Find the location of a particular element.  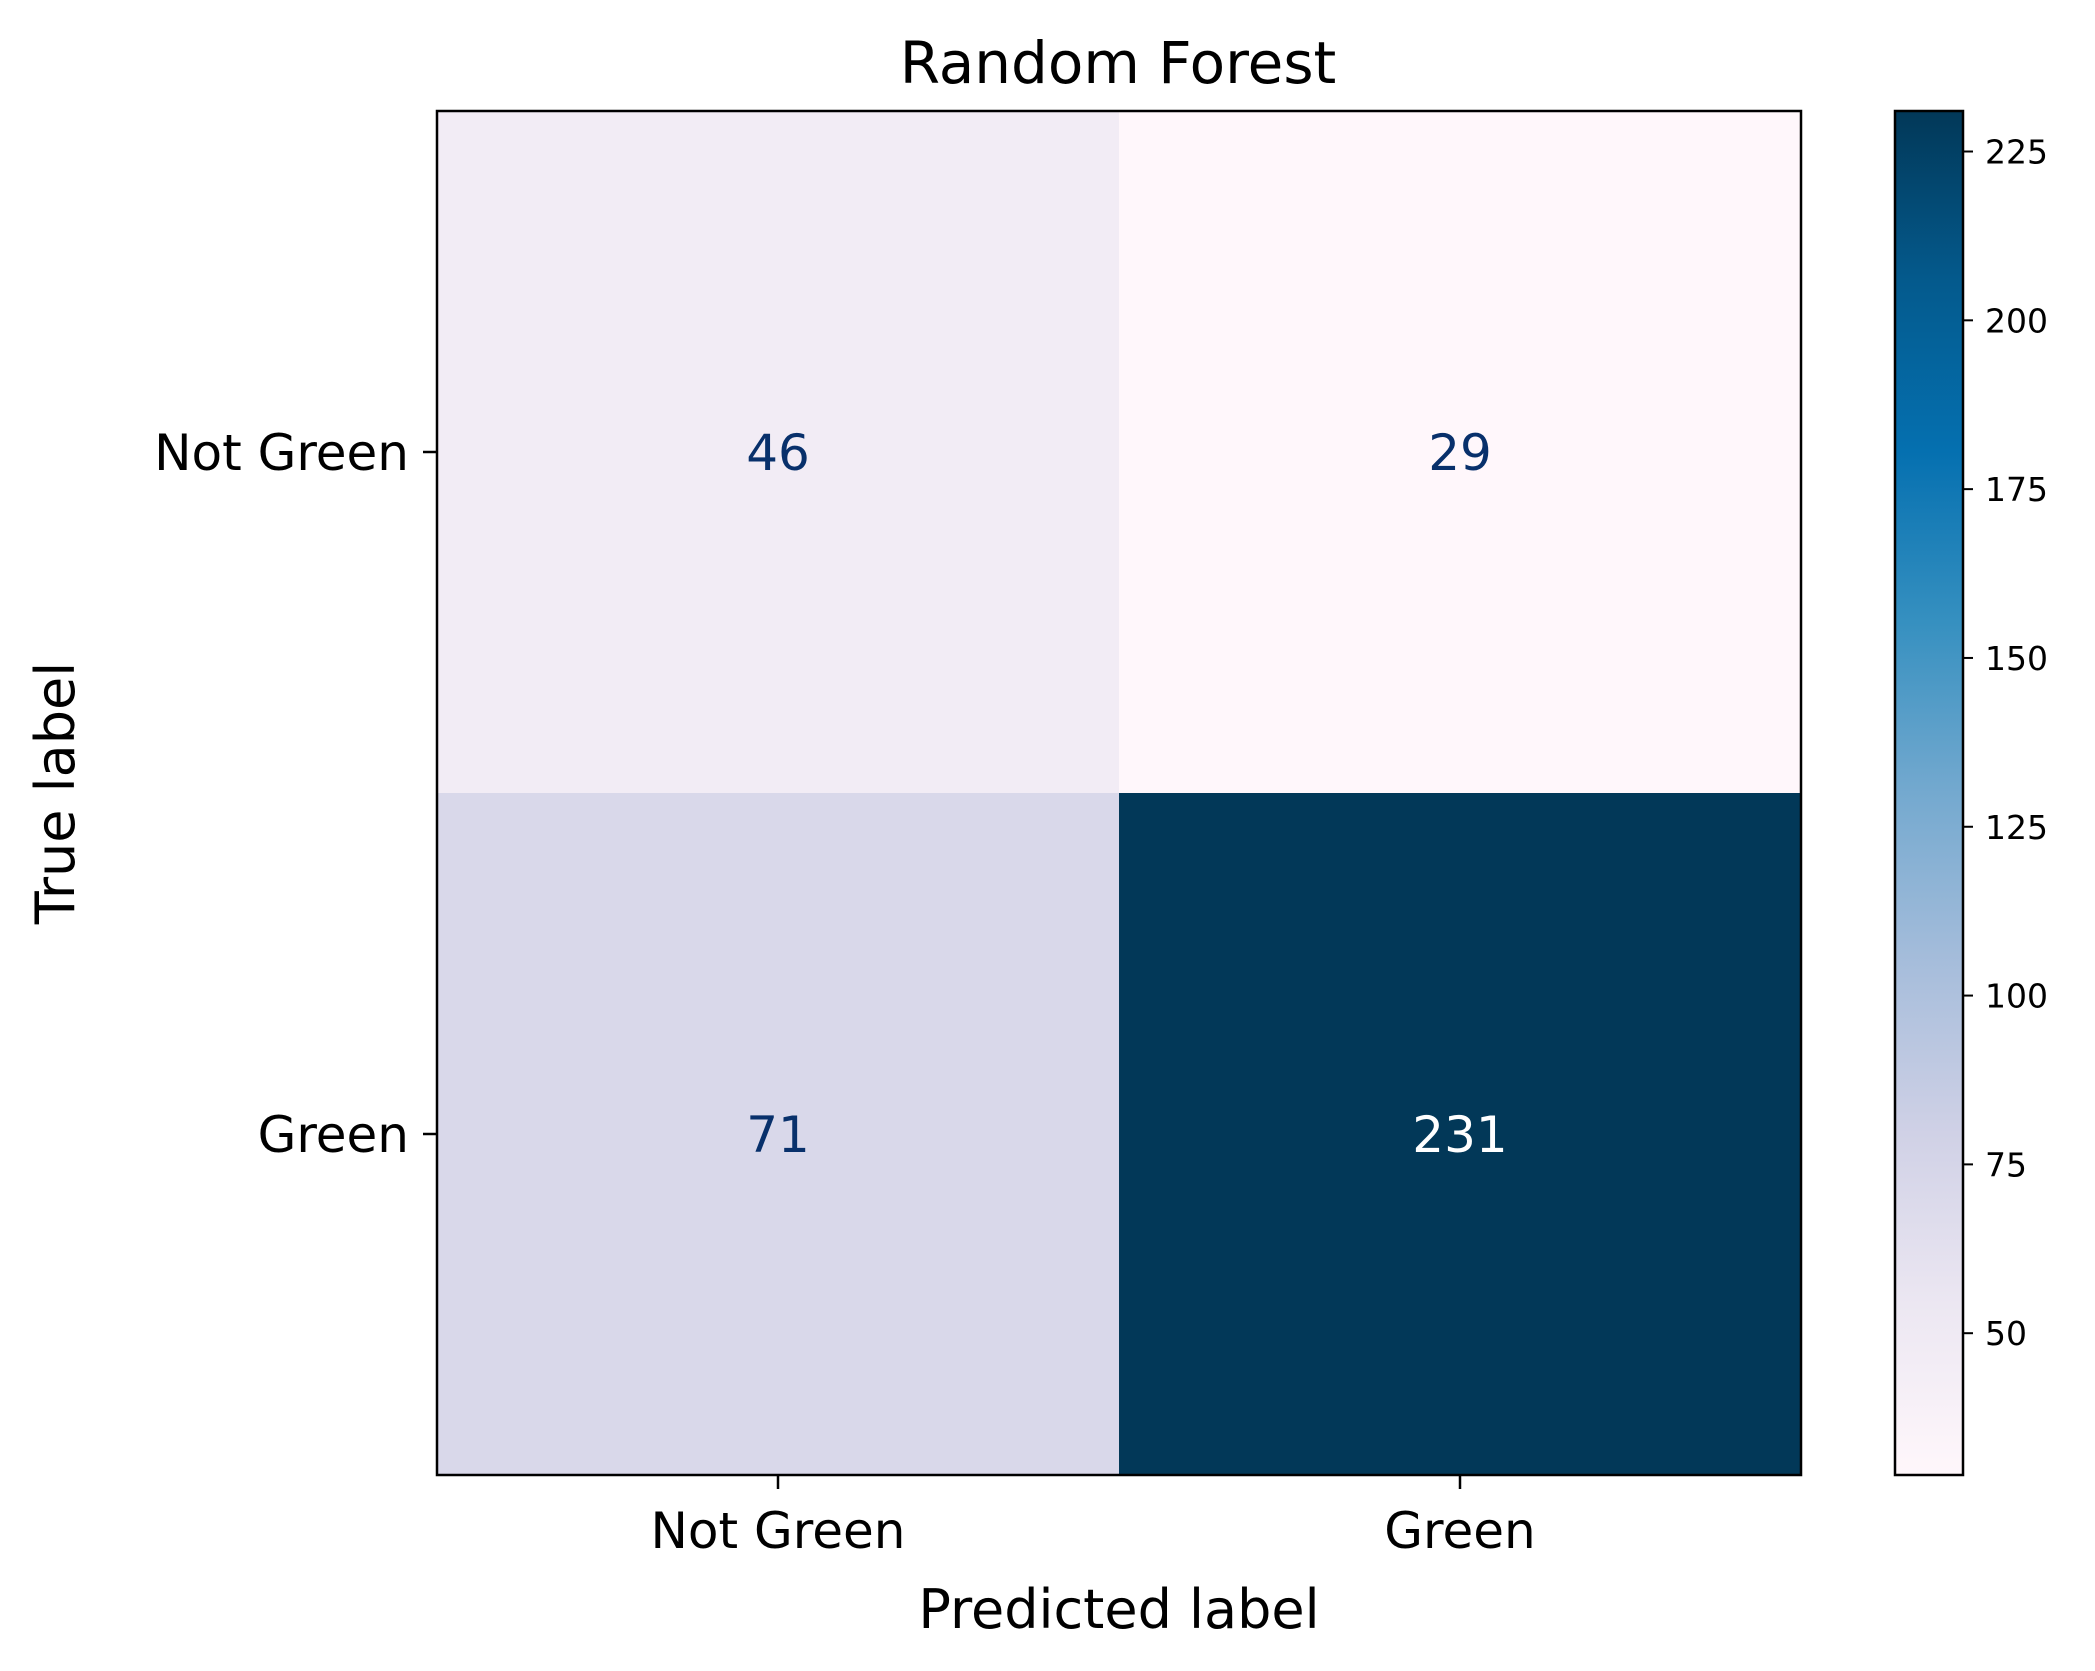

chart-title: Random Forest is located at coordinates (1118, 63).